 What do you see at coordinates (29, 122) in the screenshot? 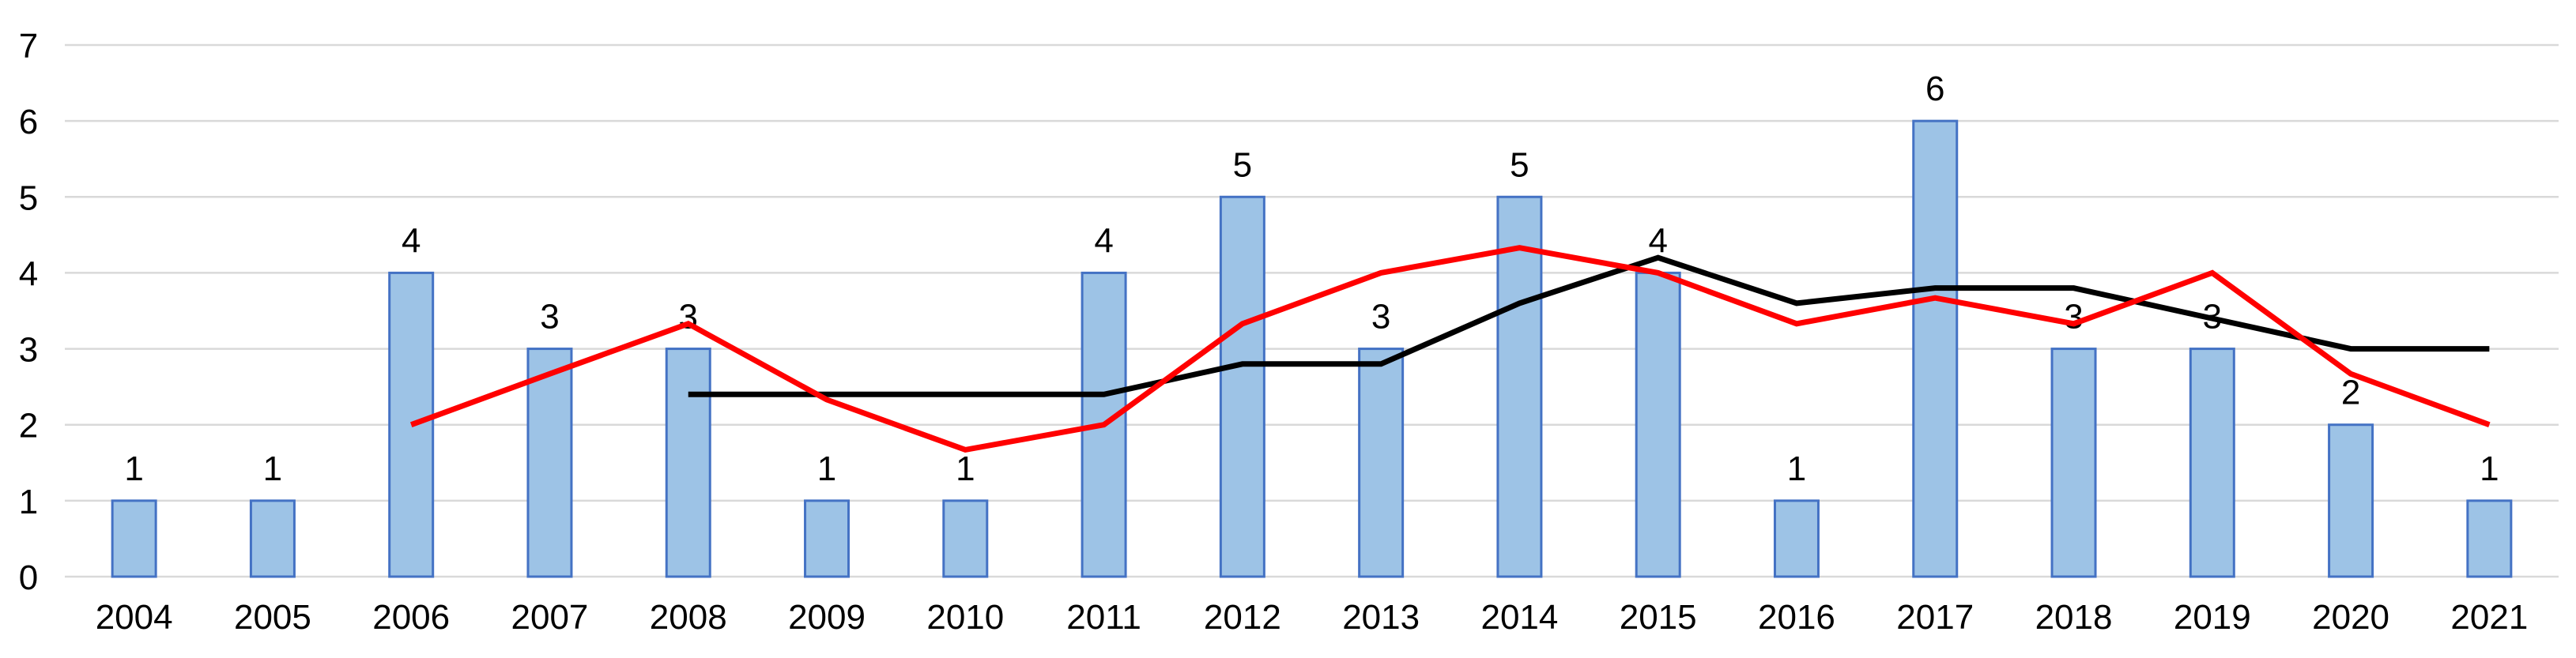
I see `y-tick-label-6: 6` at bounding box center [29, 122].